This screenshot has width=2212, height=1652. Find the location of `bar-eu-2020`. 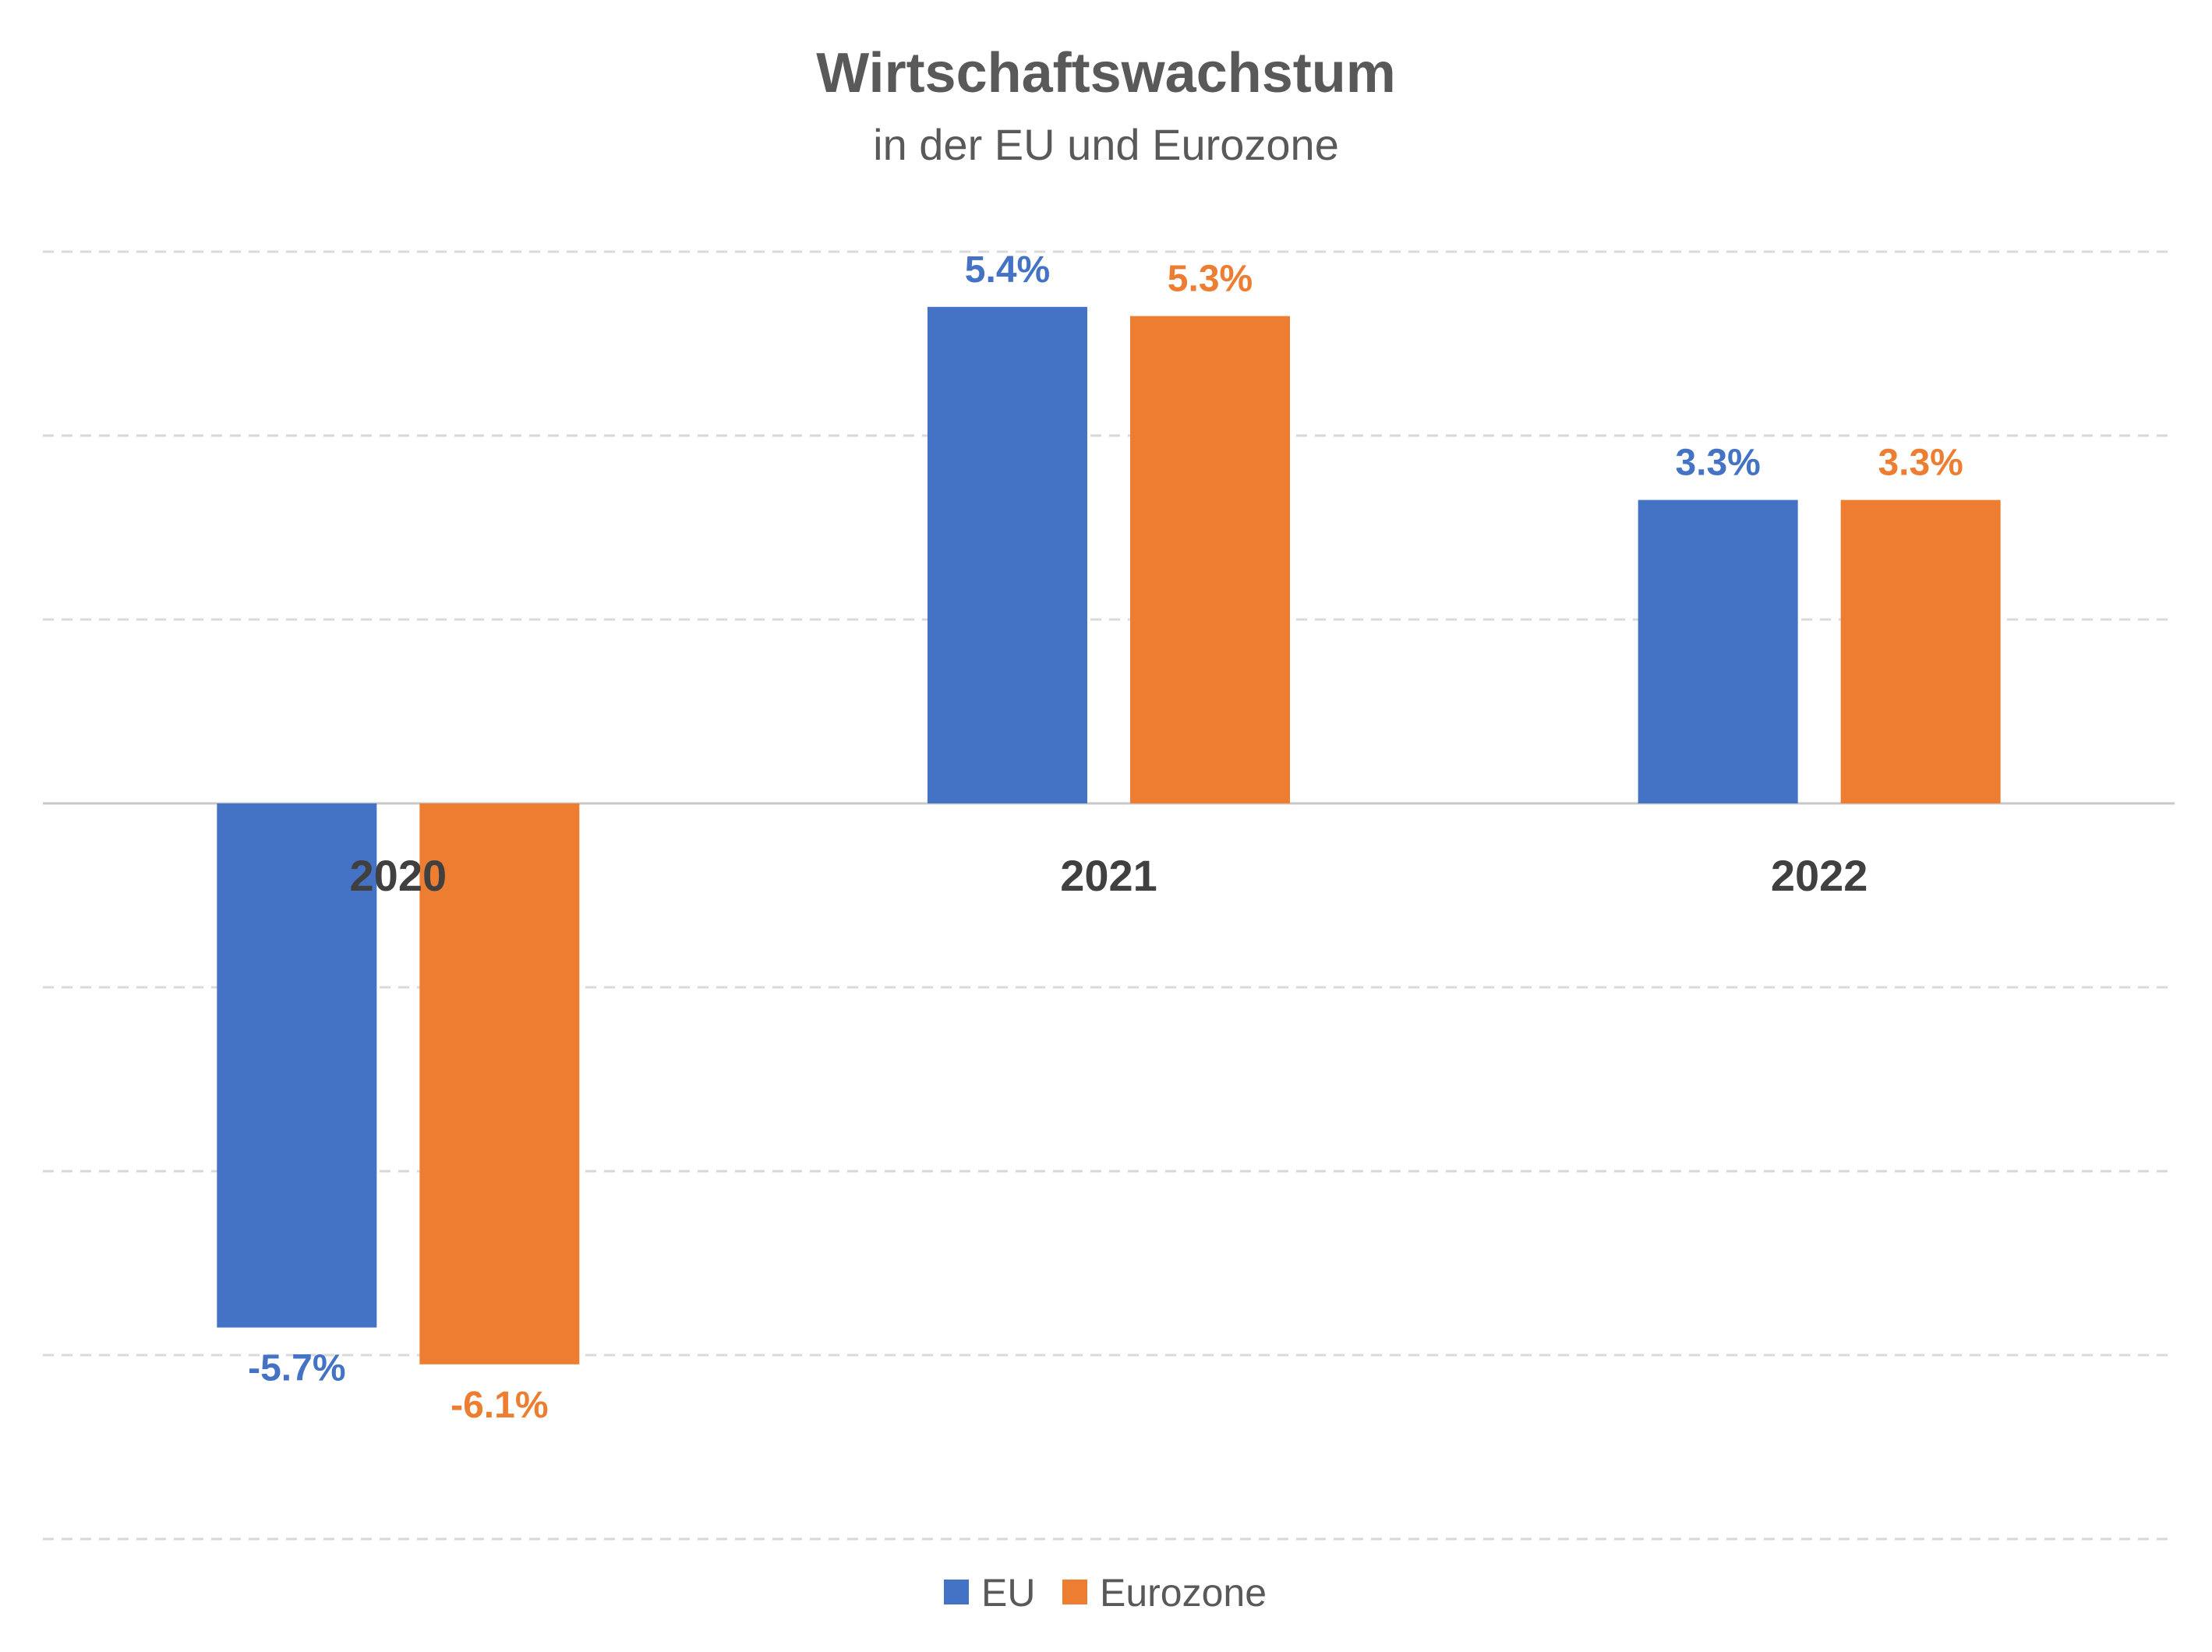

bar-eu-2020 is located at coordinates (297, 1066).